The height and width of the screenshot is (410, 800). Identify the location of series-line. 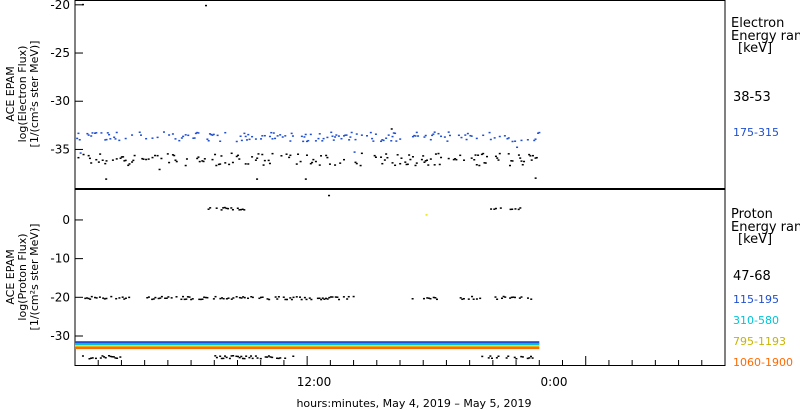
(307, 346).